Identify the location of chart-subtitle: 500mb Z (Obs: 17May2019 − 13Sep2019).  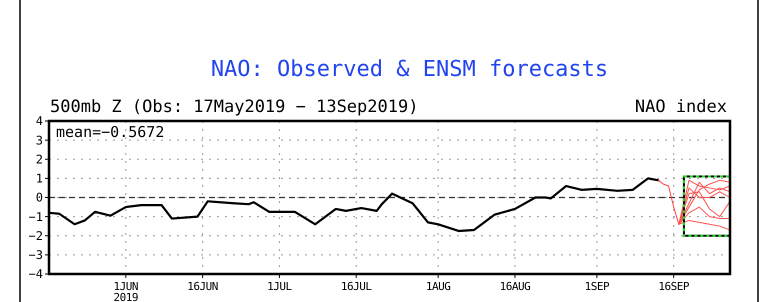
(234, 107).